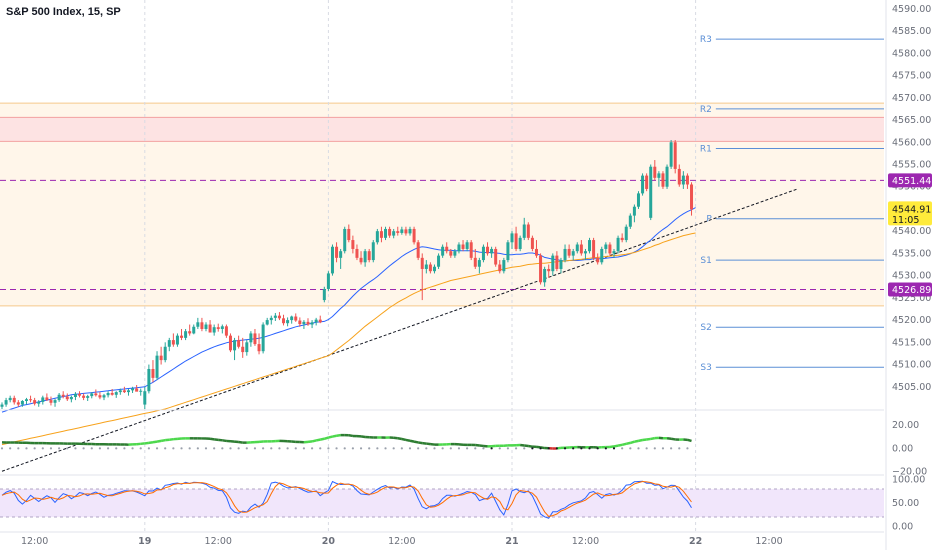  What do you see at coordinates (911, 142) in the screenshot?
I see `price-tick-label: 4560.00` at bounding box center [911, 142].